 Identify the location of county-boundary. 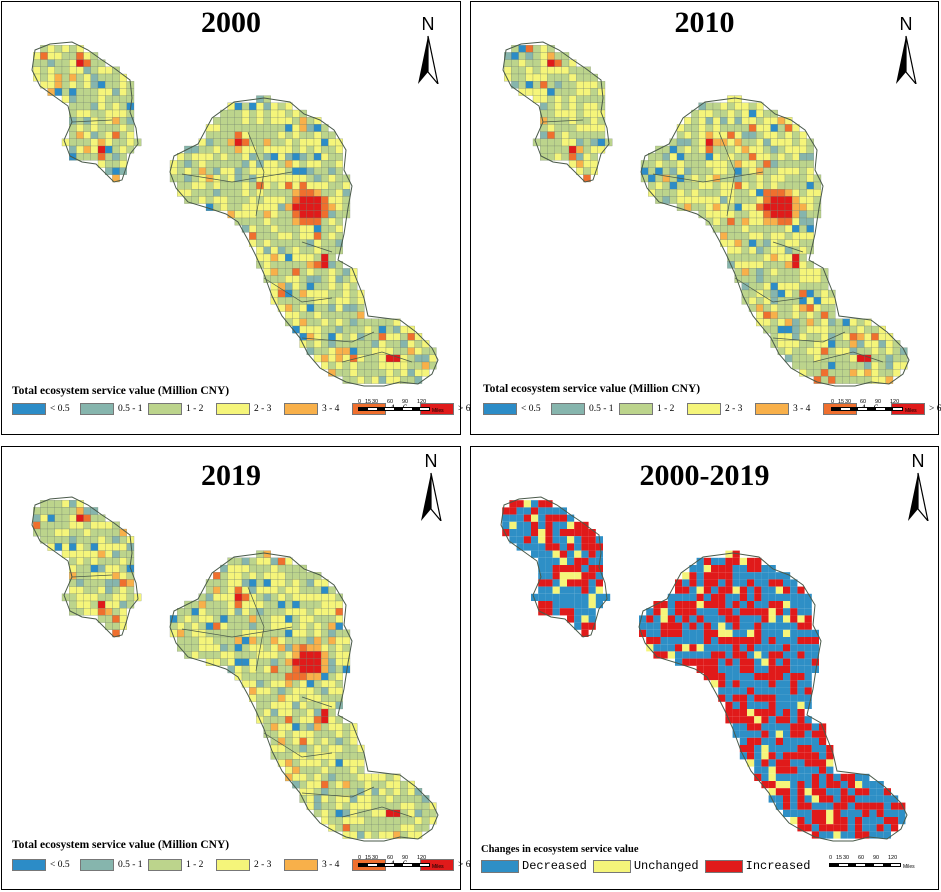
(237, 177).